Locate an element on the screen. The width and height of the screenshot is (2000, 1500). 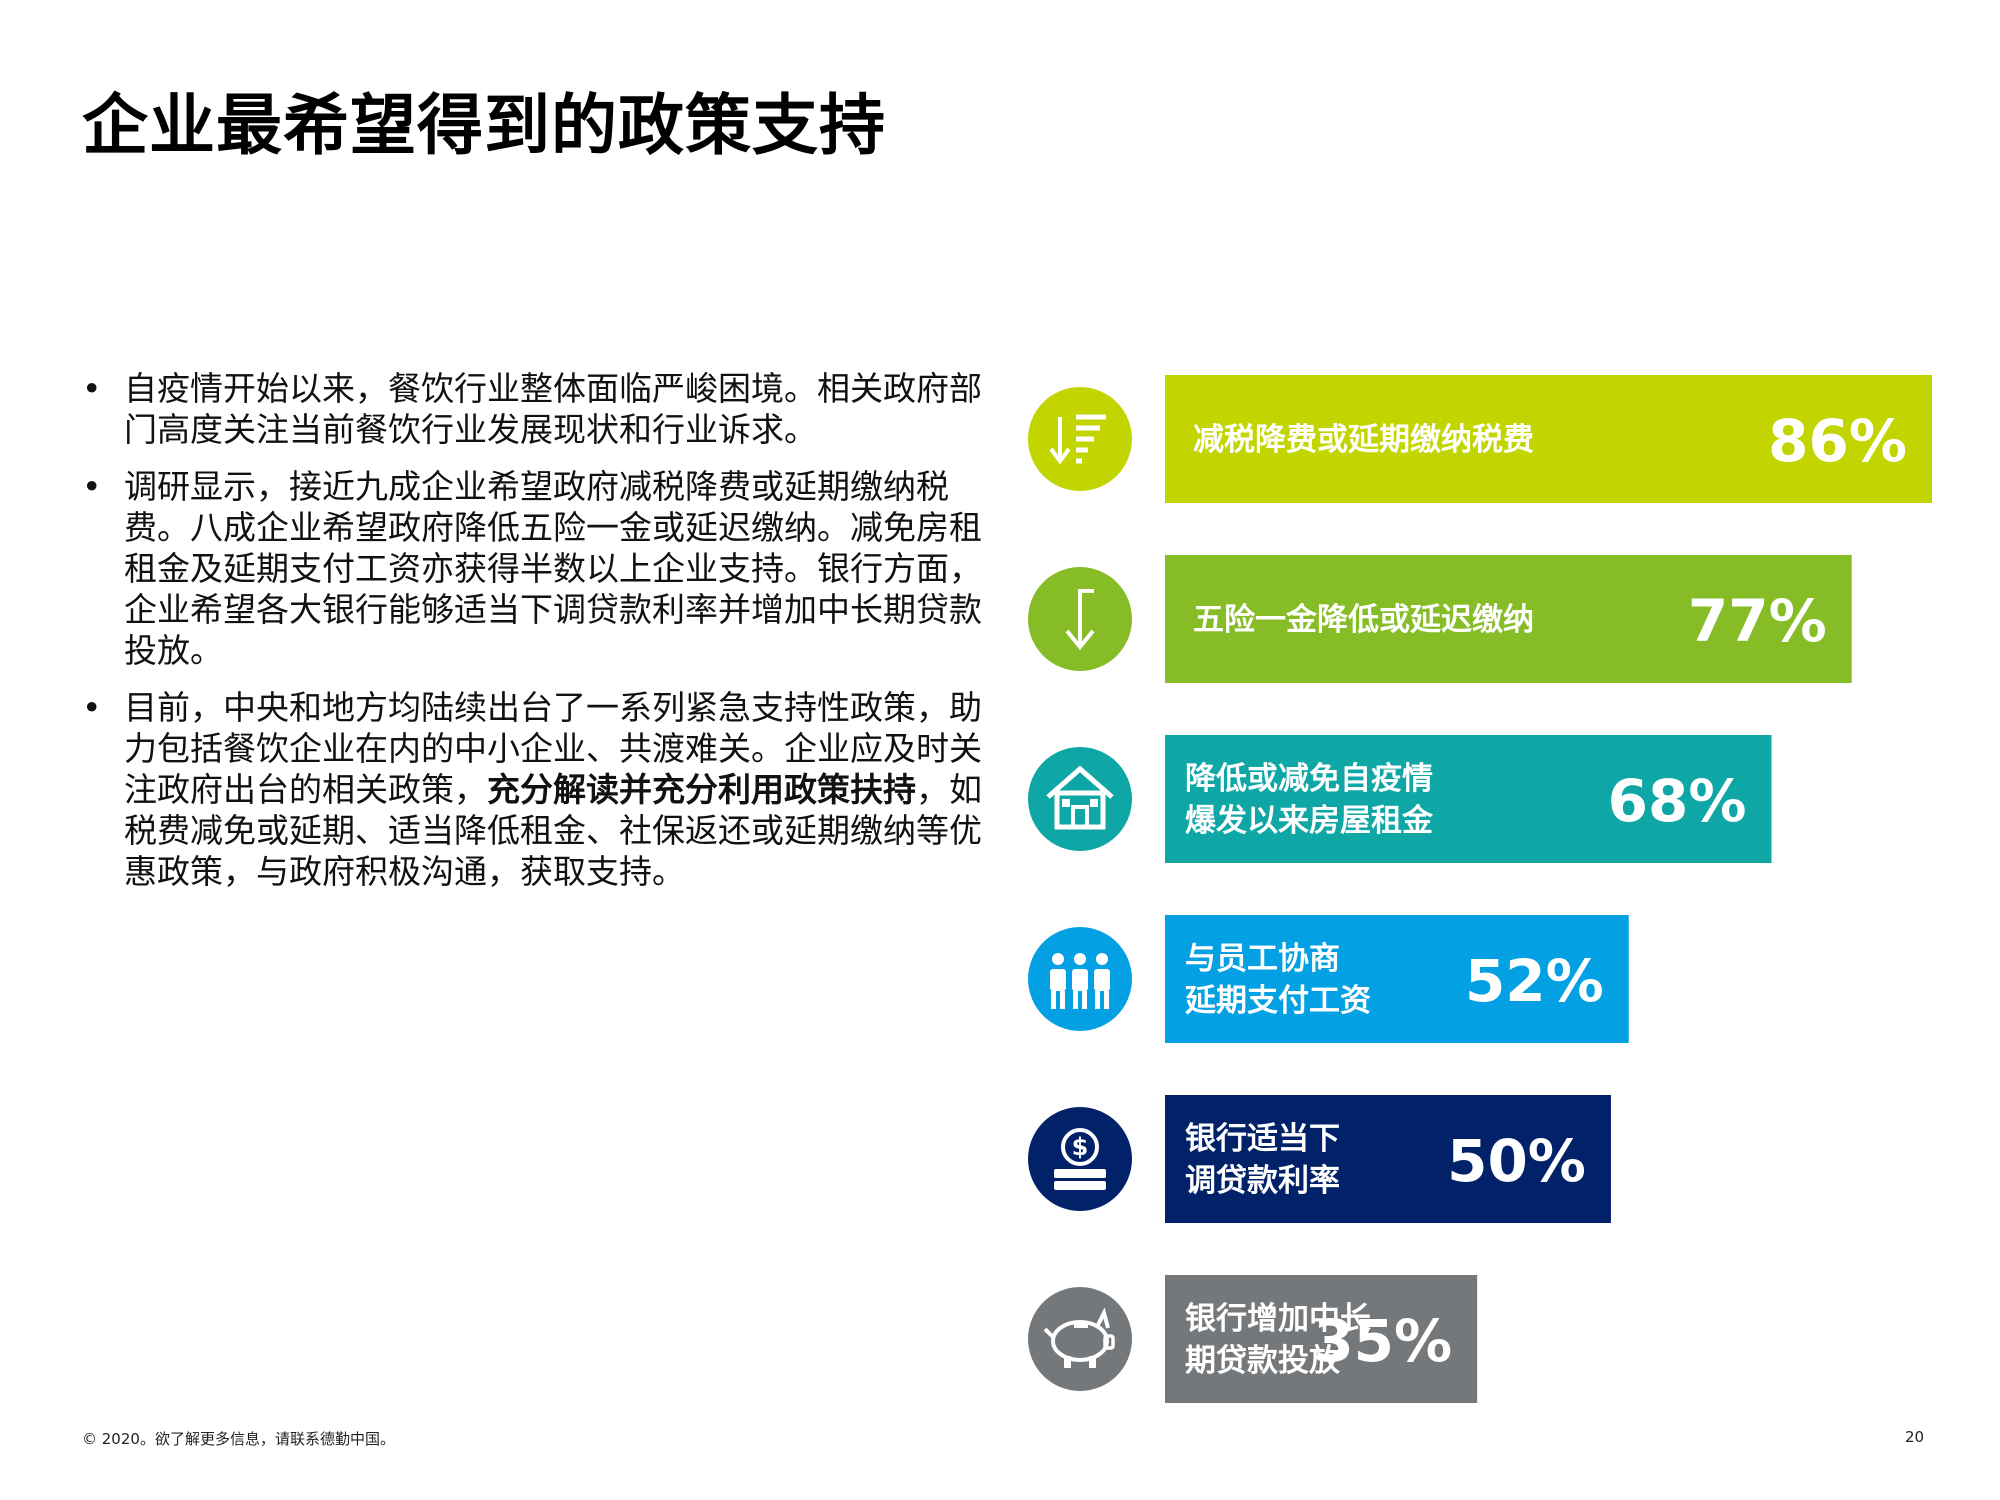
bar-category-label: 银行适当下调贷款利率 is located at coordinates (1262, 1160).